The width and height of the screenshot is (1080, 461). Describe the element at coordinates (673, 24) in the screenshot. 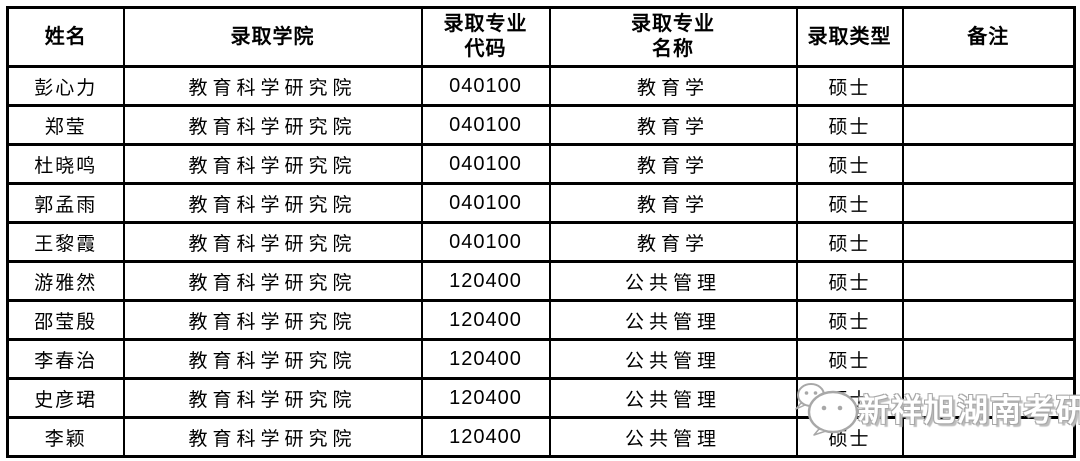

I see `header-major-name-line1: 录取专业` at that location.